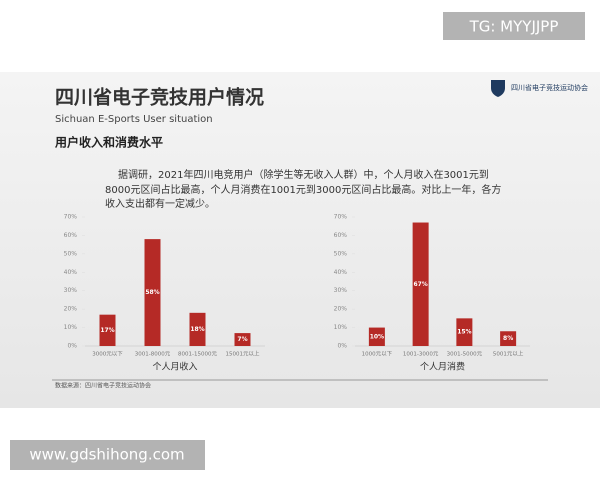 Image resolution: width=600 pixels, height=480 pixels. I want to click on source: 数据来源：四川省电子竞技运动协会, so click(103, 386).